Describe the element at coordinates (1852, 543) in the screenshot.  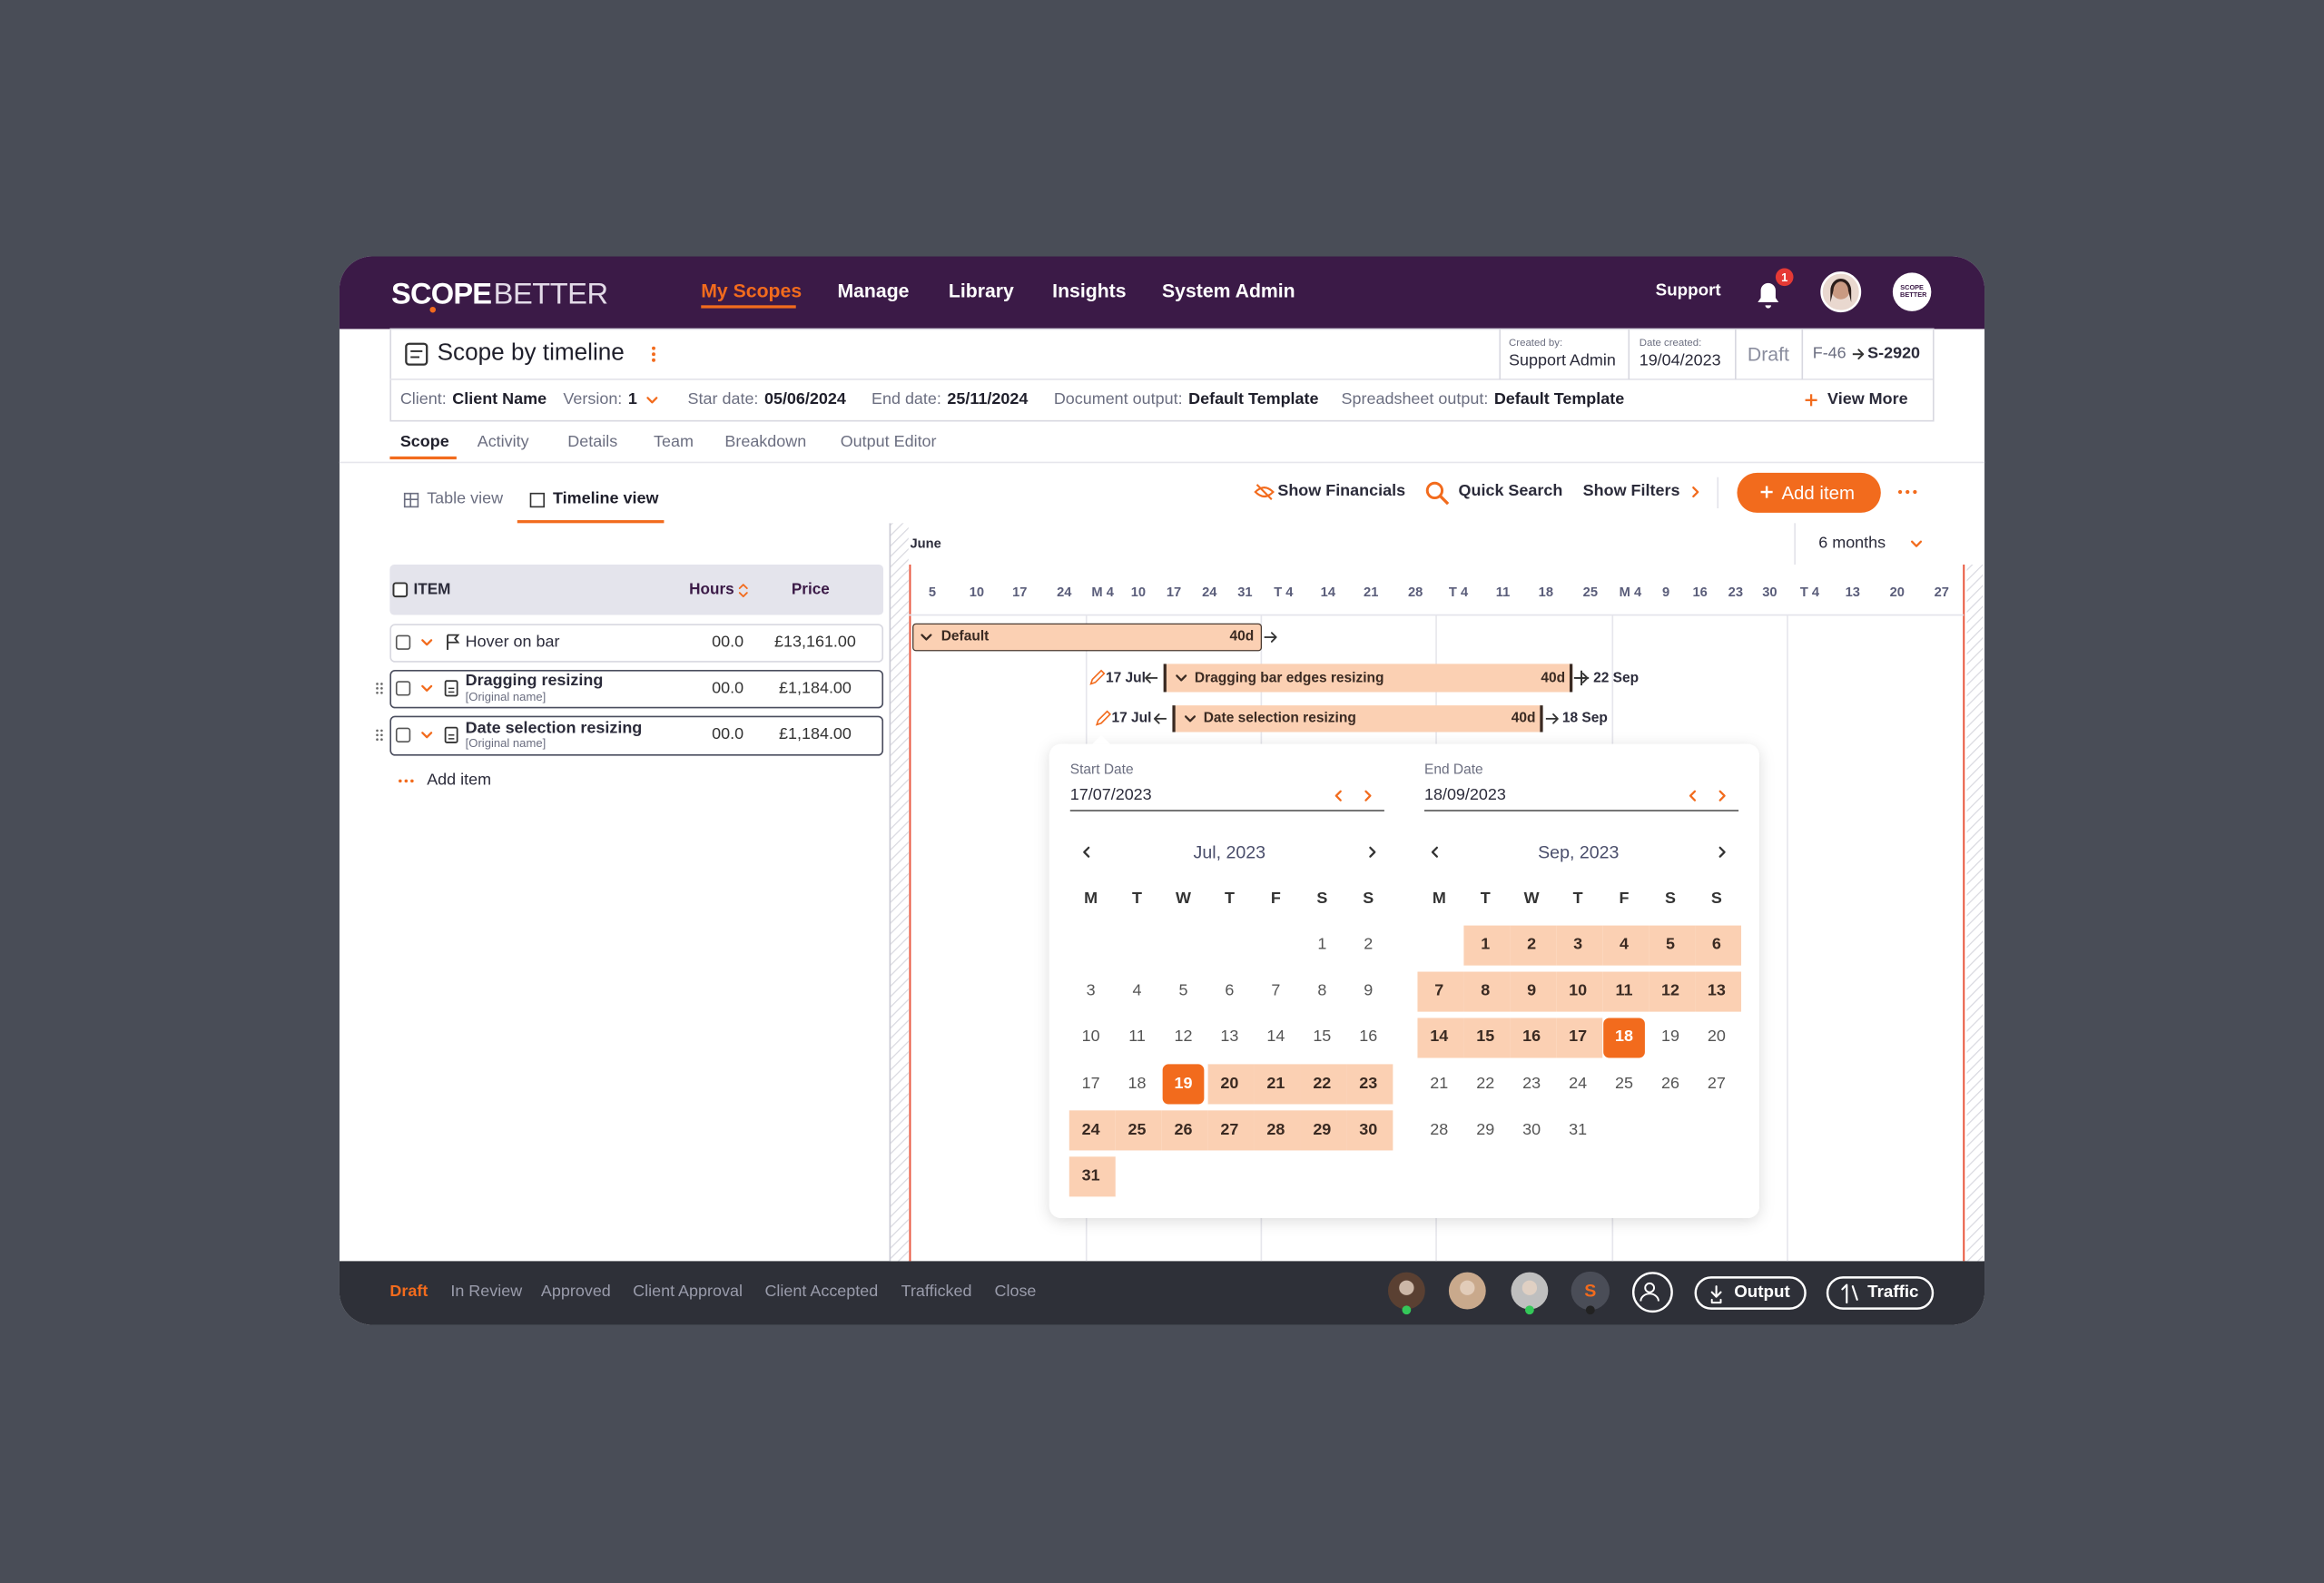
I see `range-select: 6 months` at that location.